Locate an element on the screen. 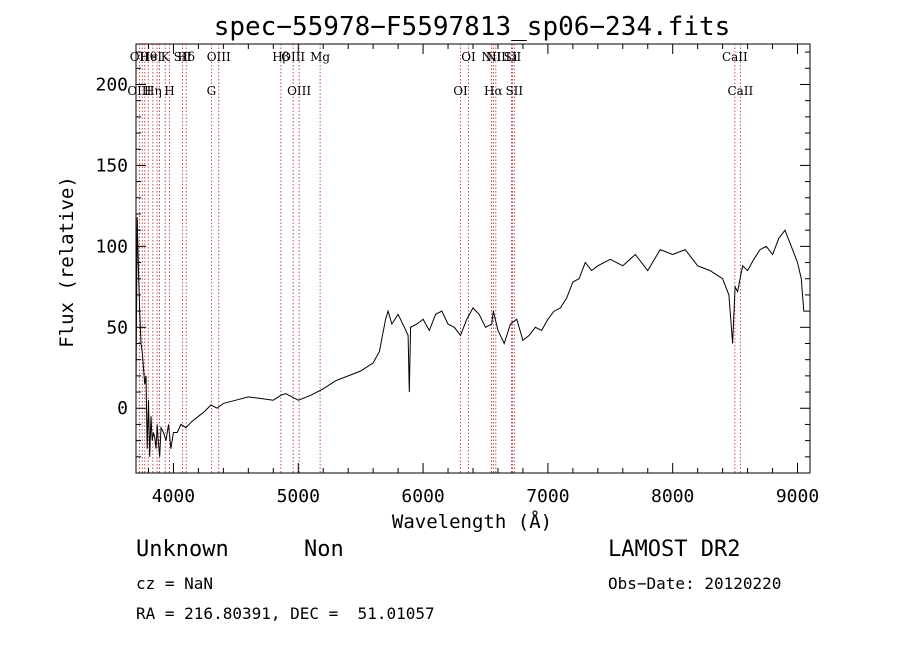 This screenshot has height=649, width=900. x-tick-label: 5000 is located at coordinates (298, 496).